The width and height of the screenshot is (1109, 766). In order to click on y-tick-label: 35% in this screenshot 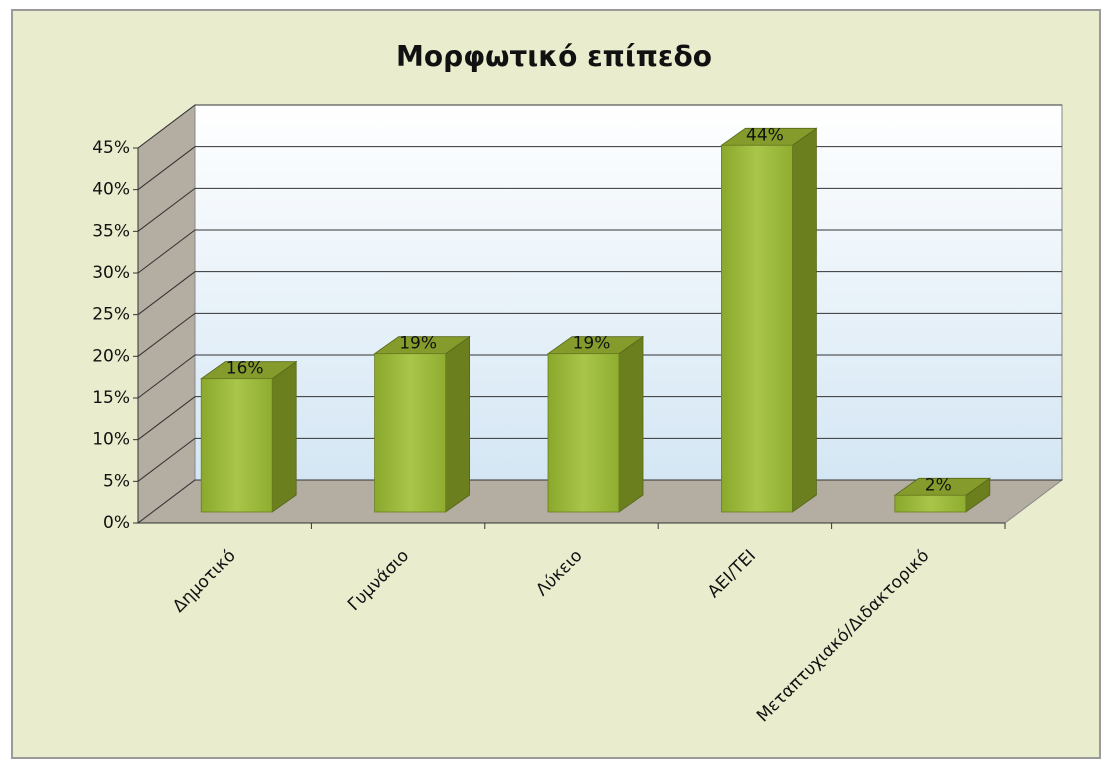, I will do `click(111, 231)`.